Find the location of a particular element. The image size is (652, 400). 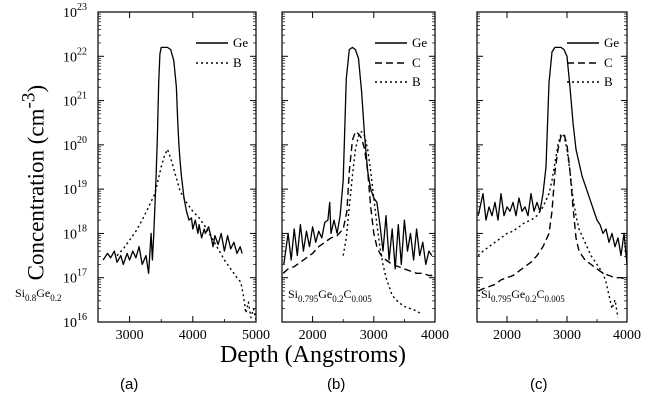

panel-label-b: (b) is located at coordinates (336, 384).